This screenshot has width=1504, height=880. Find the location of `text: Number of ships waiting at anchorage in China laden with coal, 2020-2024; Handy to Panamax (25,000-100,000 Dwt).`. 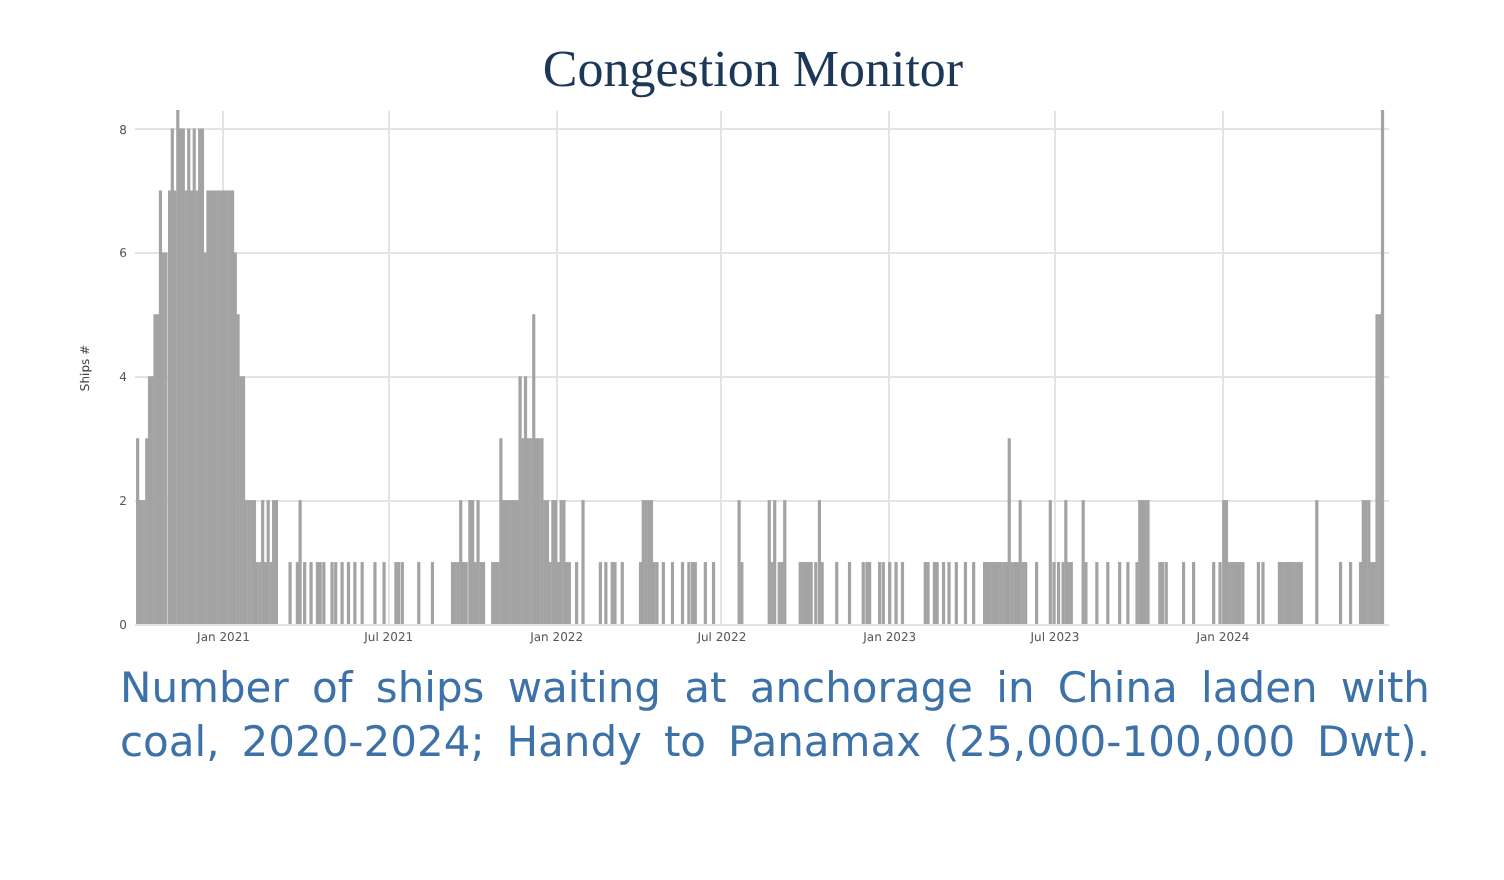

text: Number of ships waiting at anchorage in China laden with coal, 2020-2024; Handy to Panamax (25,000-100,000 Dwt). is located at coordinates (775, 716).